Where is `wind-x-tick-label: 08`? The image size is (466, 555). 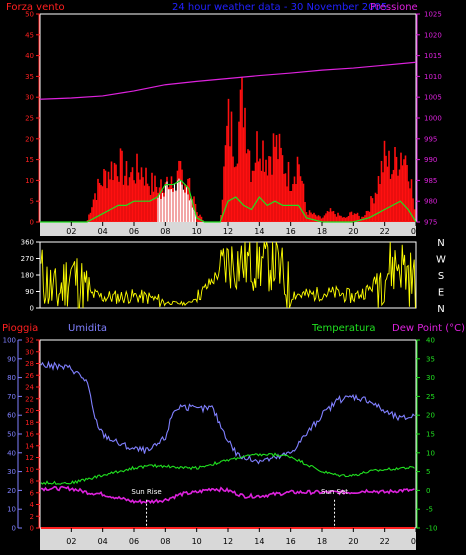
wind-x-tick-label: 08 is located at coordinates (165, 231).